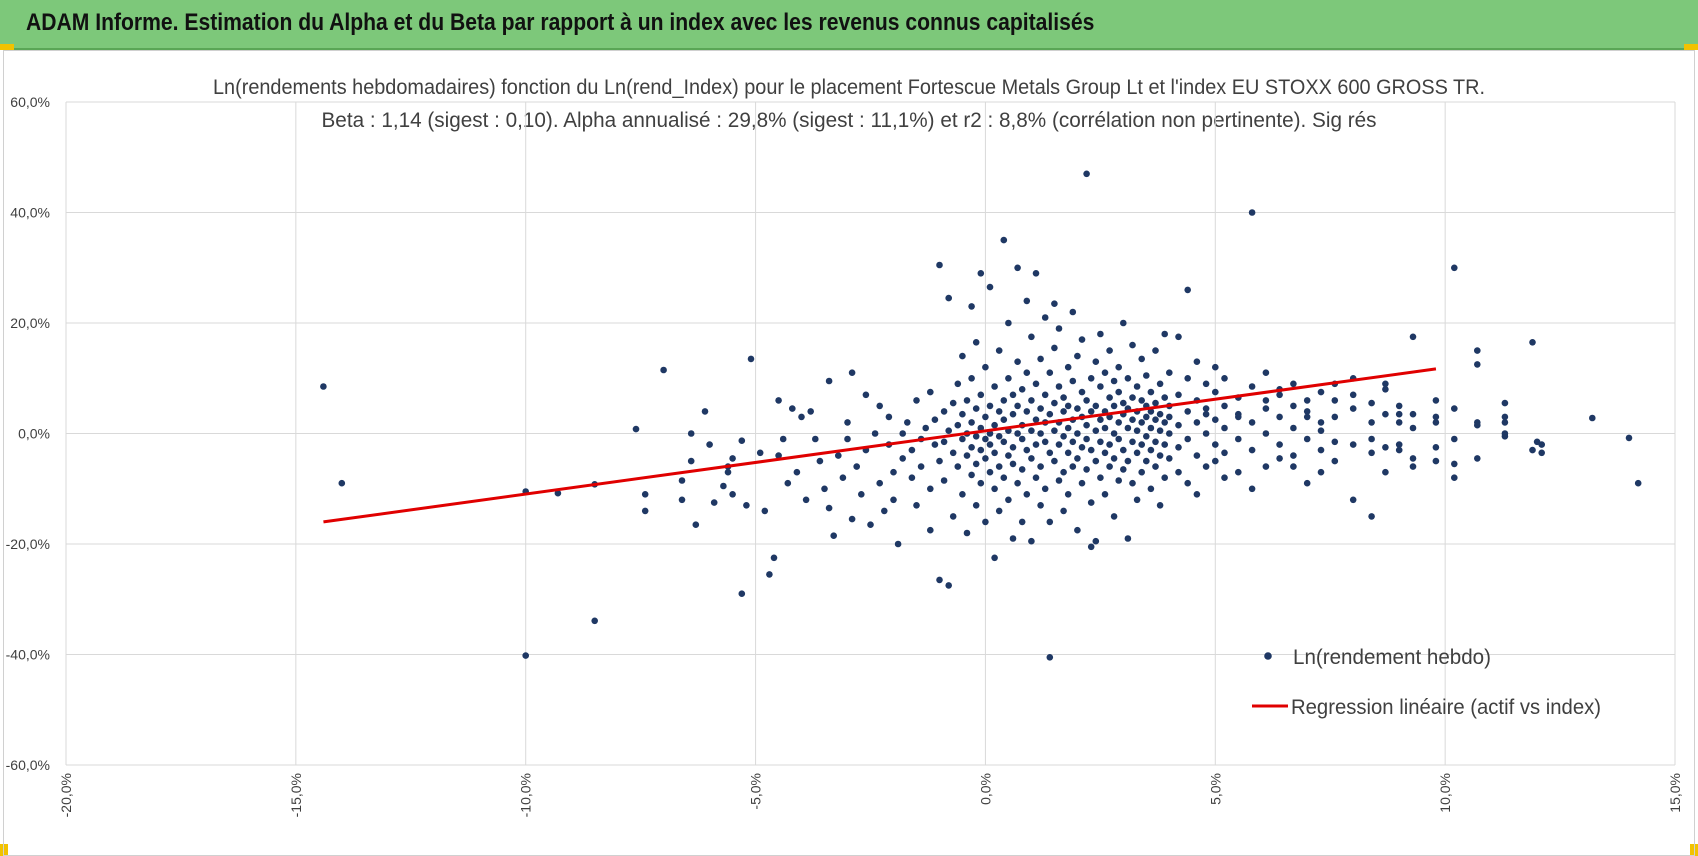 The height and width of the screenshot is (856, 1698). What do you see at coordinates (1691, 47) in the screenshot?
I see `corner-accent-top-right` at bounding box center [1691, 47].